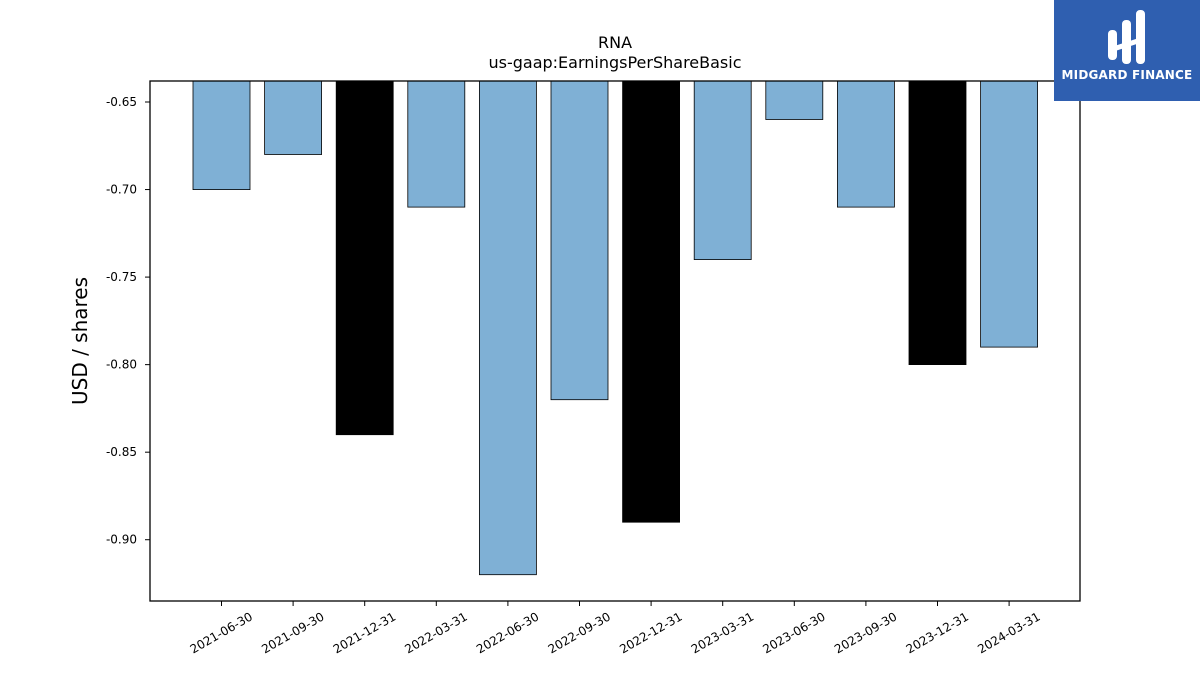 The height and width of the screenshot is (675, 1200). I want to click on x-tick-label: 2023-09-30, so click(865, 632).